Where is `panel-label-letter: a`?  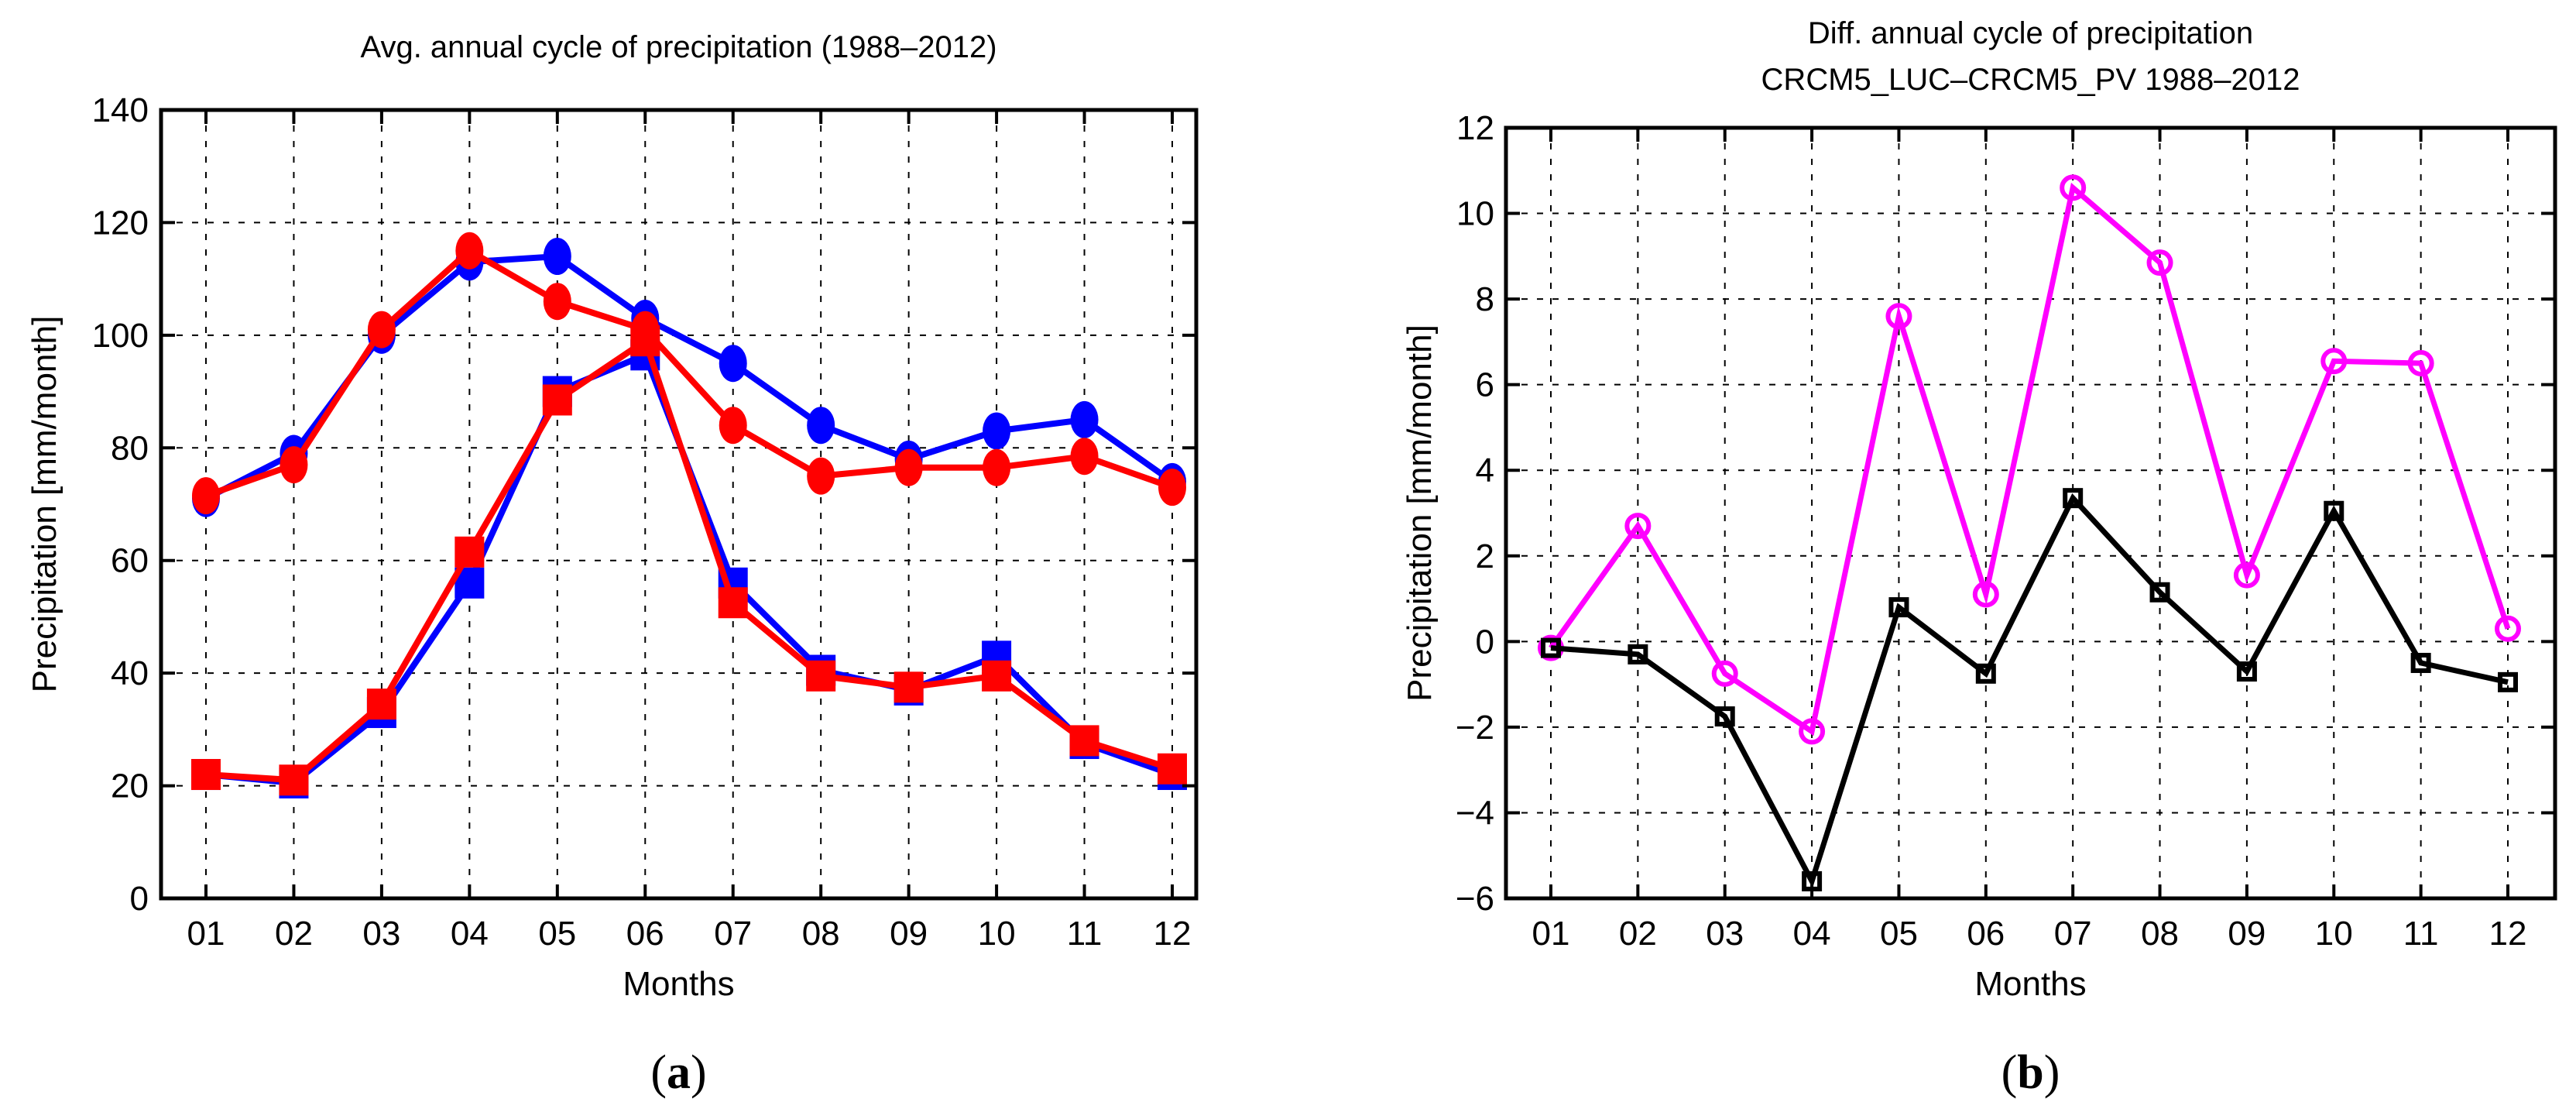 panel-label-letter: a is located at coordinates (679, 1072).